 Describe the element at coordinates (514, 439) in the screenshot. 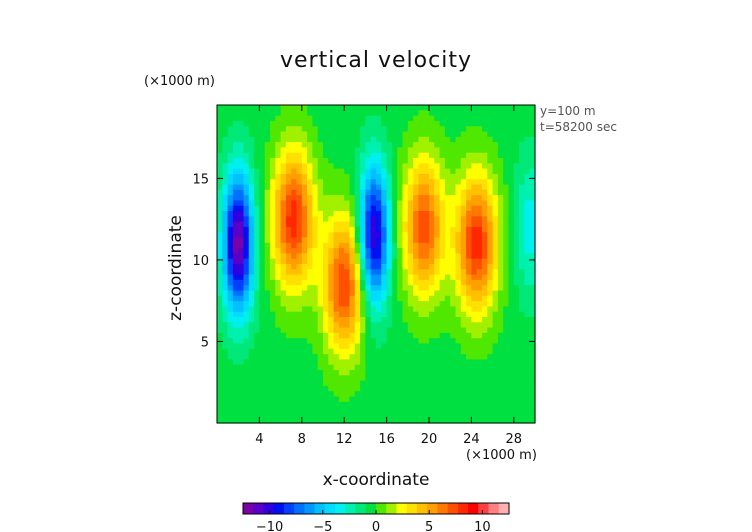

I see `x-tick-label: 28` at that location.